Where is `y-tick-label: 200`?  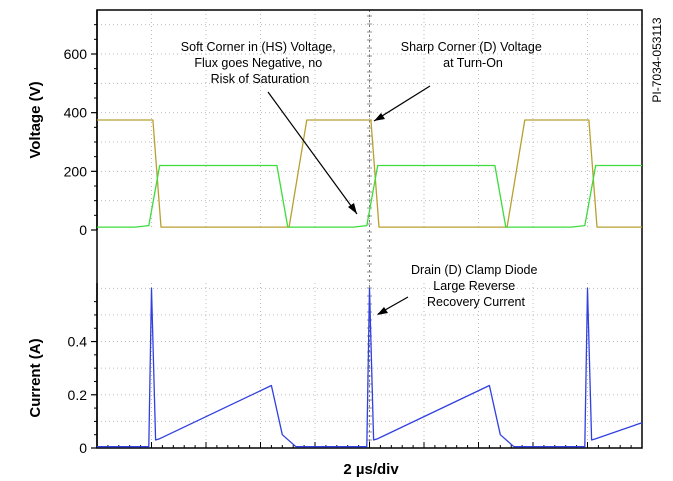 y-tick-label: 200 is located at coordinates (76, 171).